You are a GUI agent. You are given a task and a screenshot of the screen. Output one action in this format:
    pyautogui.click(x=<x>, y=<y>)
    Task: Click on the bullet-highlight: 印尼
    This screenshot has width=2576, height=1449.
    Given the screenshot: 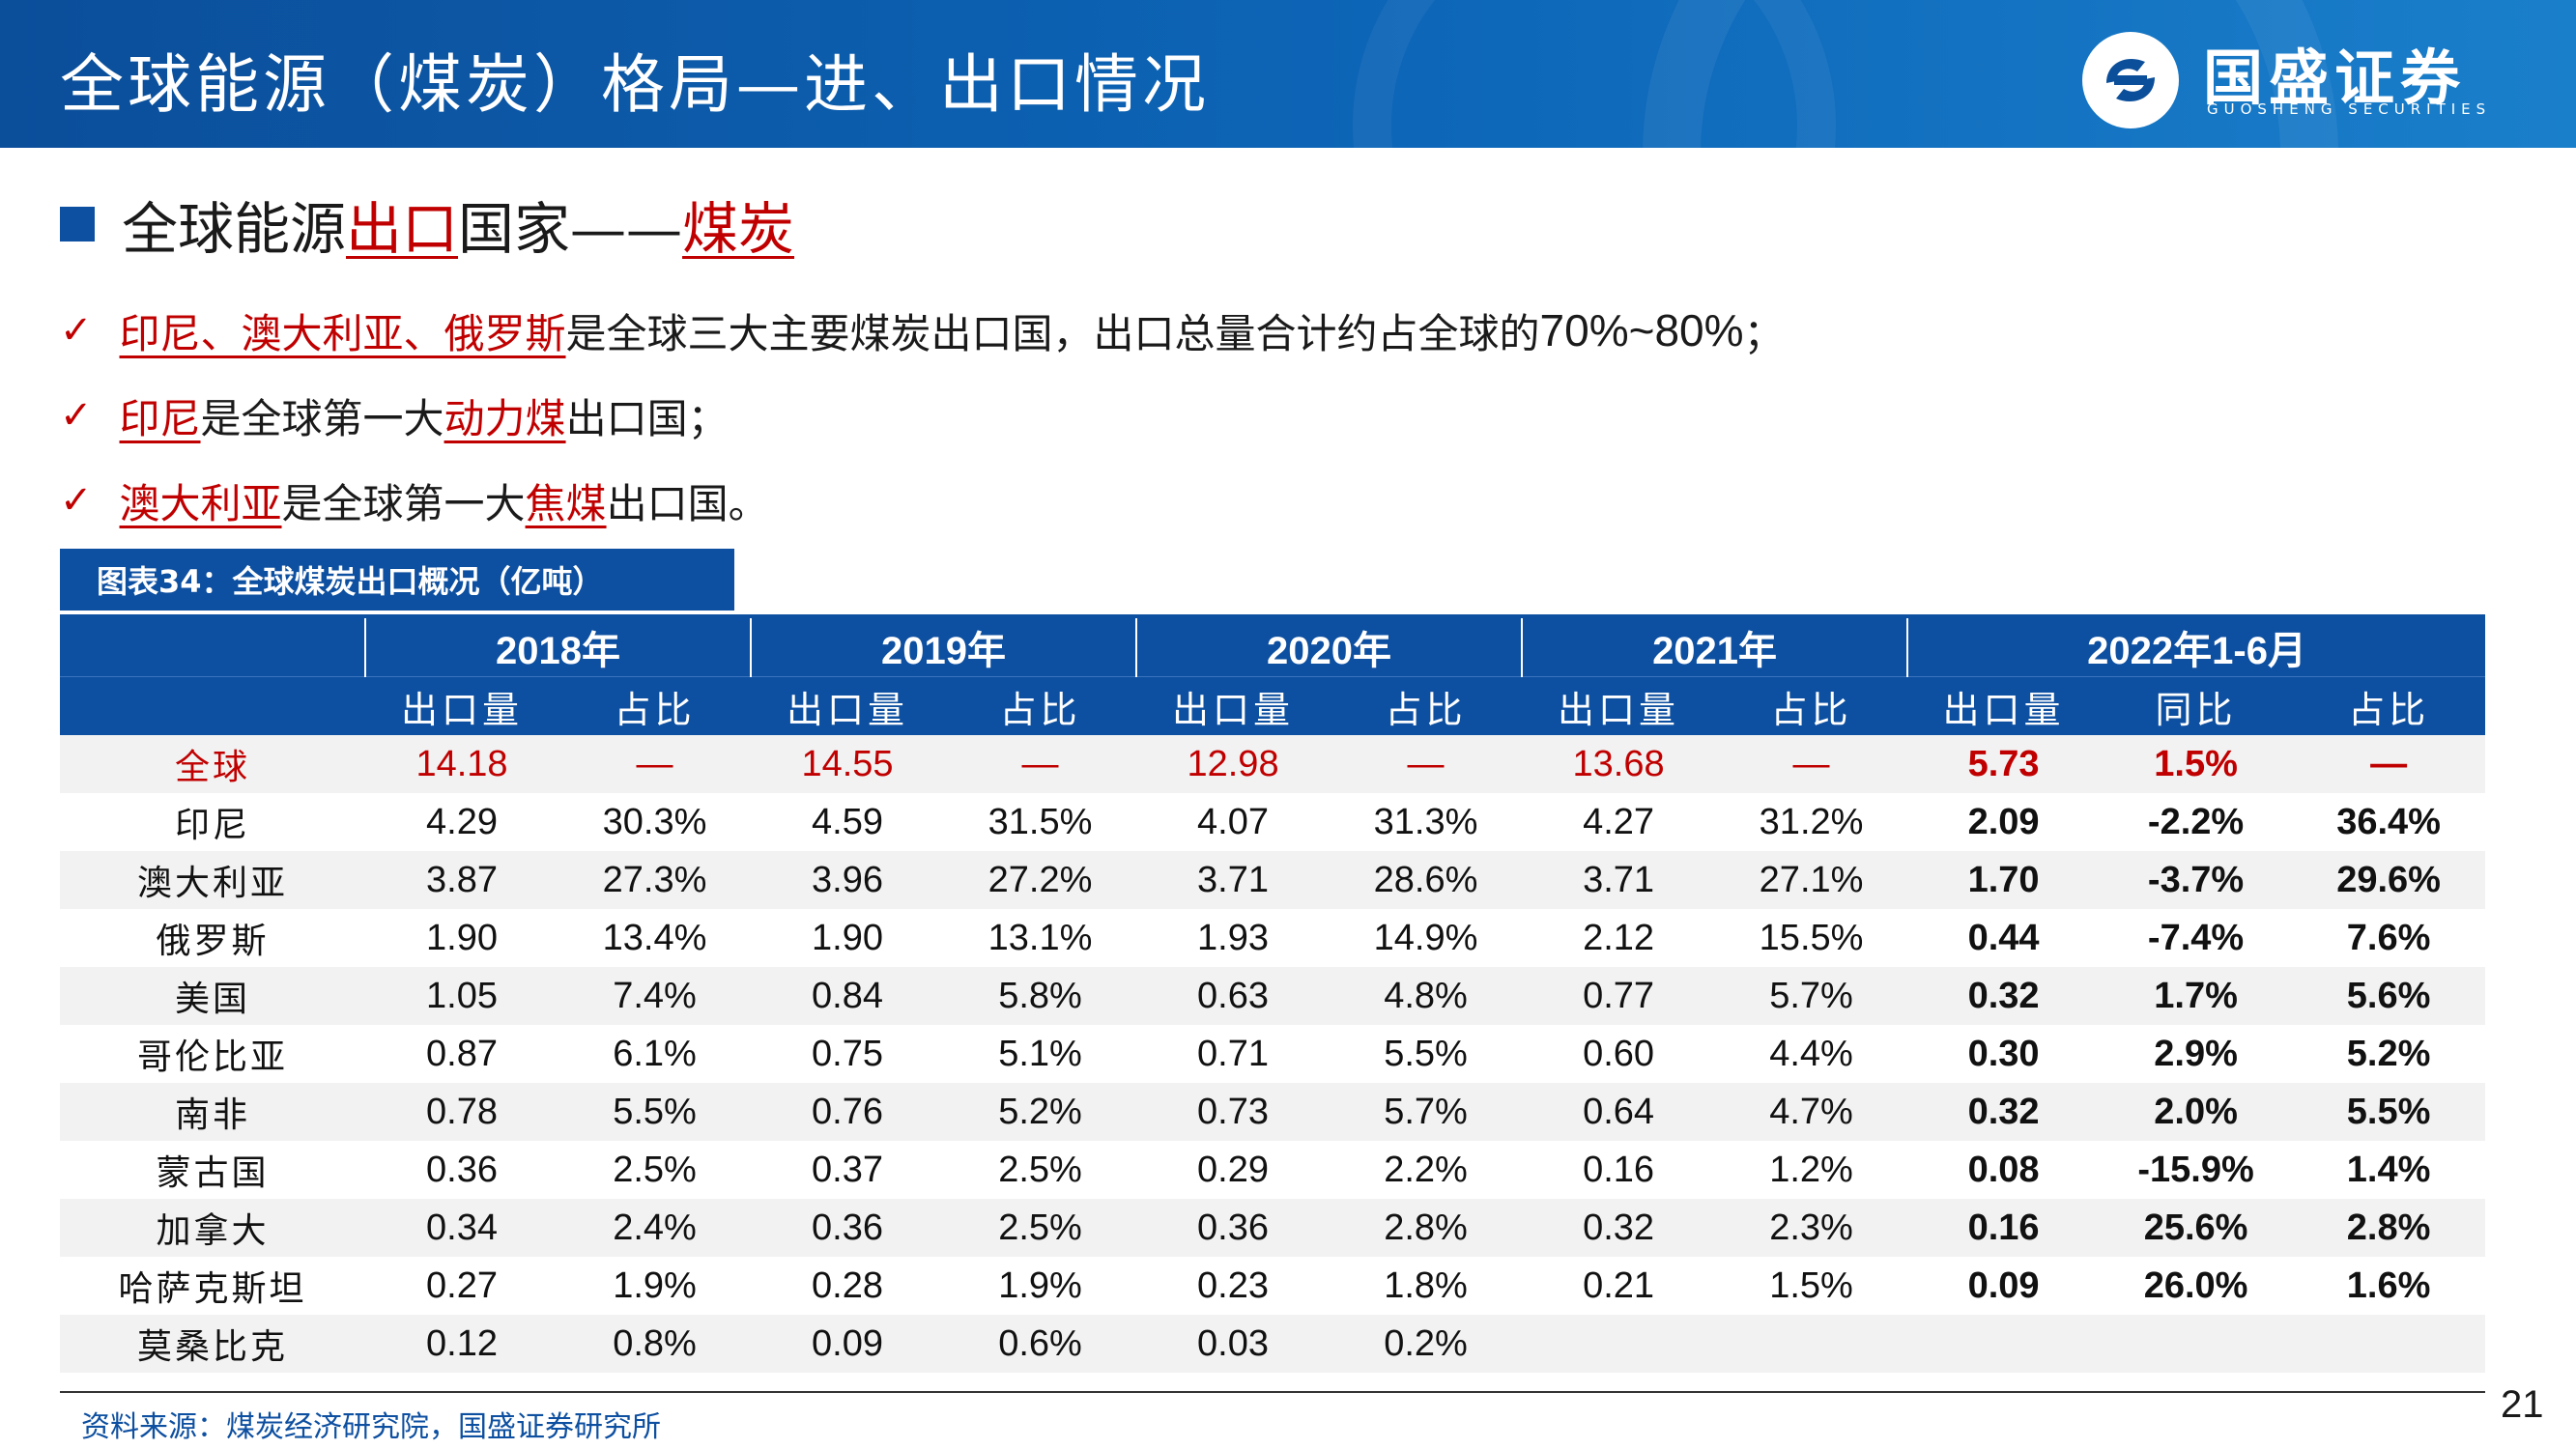 What is the action you would take?
    pyautogui.click(x=160, y=418)
    